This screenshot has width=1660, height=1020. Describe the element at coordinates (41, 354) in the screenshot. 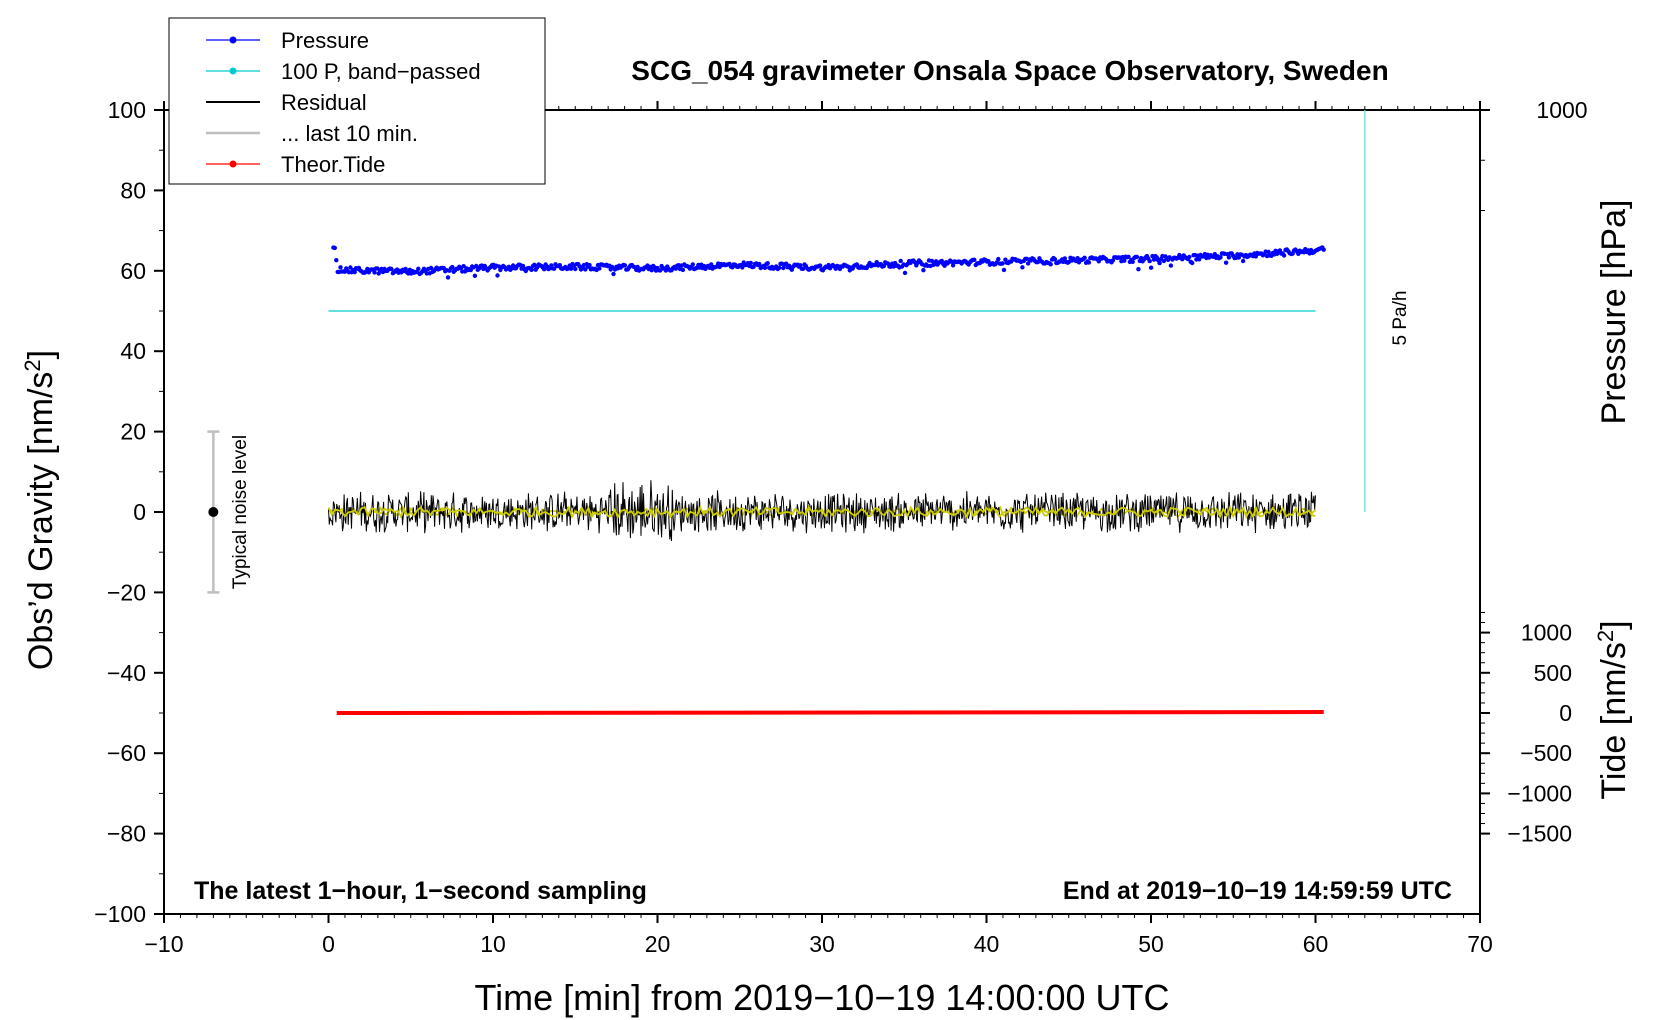

I see `y-axis-label-left-close: ]` at that location.